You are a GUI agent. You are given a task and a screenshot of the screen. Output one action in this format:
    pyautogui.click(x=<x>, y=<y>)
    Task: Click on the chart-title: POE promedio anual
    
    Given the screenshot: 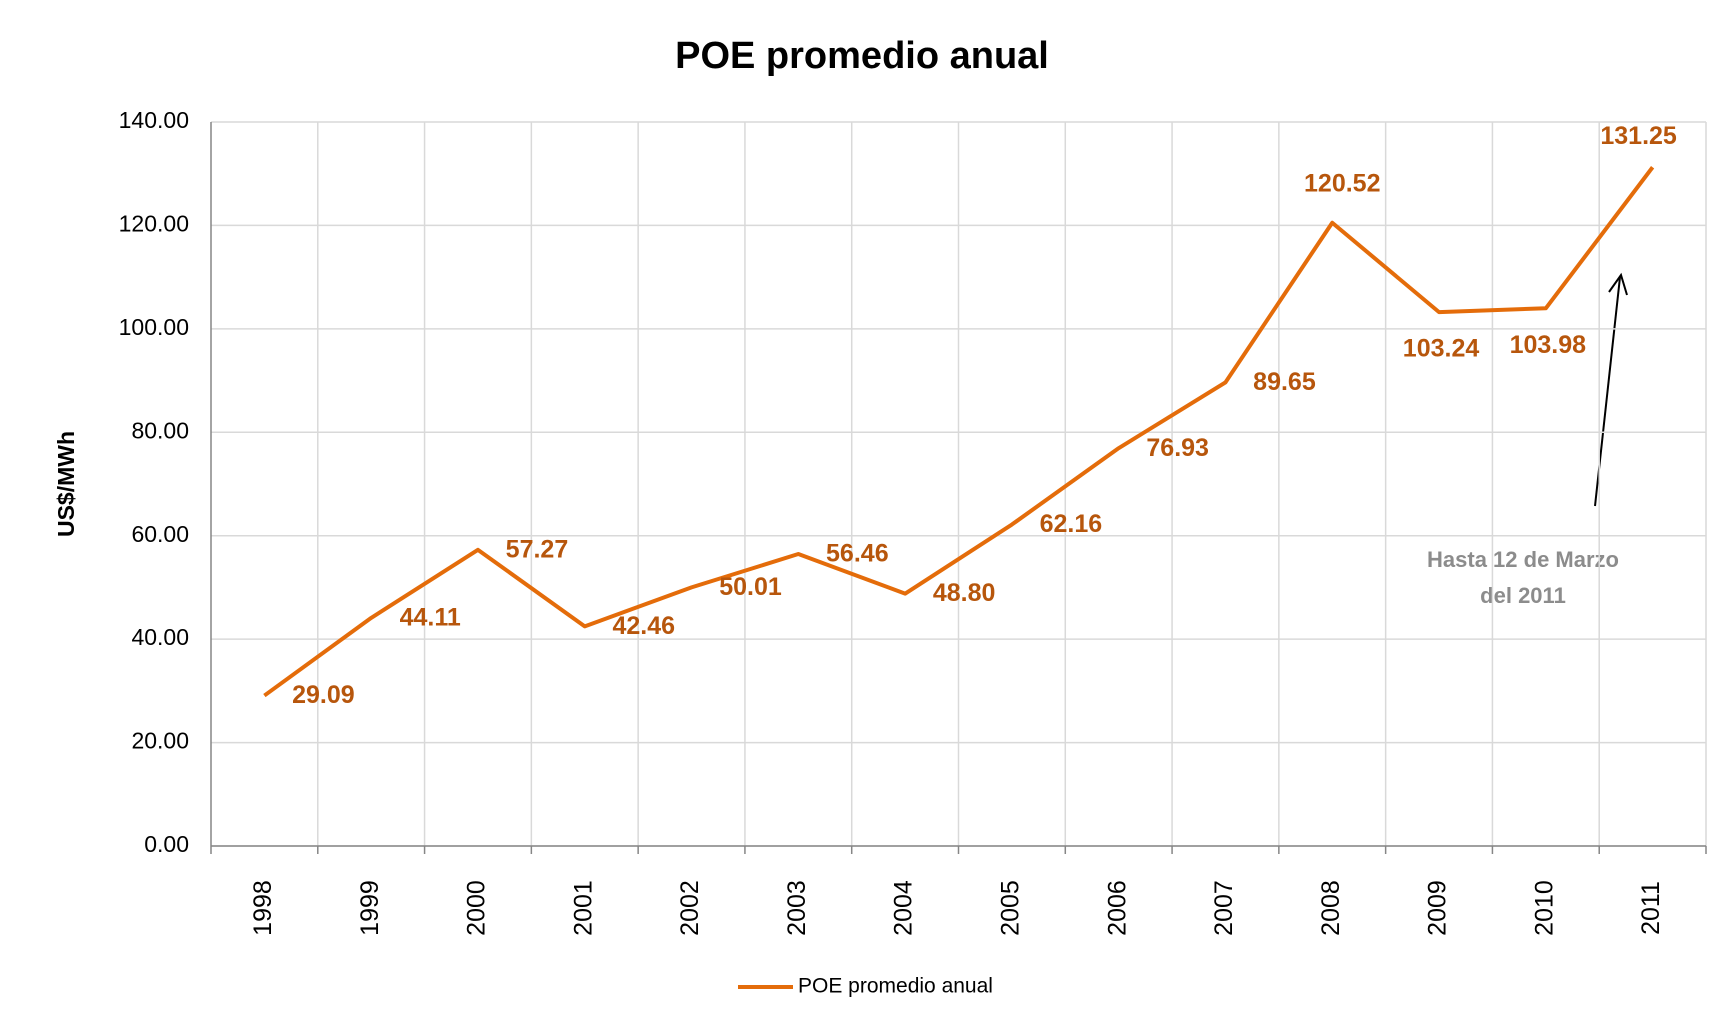 What is the action you would take?
    pyautogui.click(x=862, y=56)
    